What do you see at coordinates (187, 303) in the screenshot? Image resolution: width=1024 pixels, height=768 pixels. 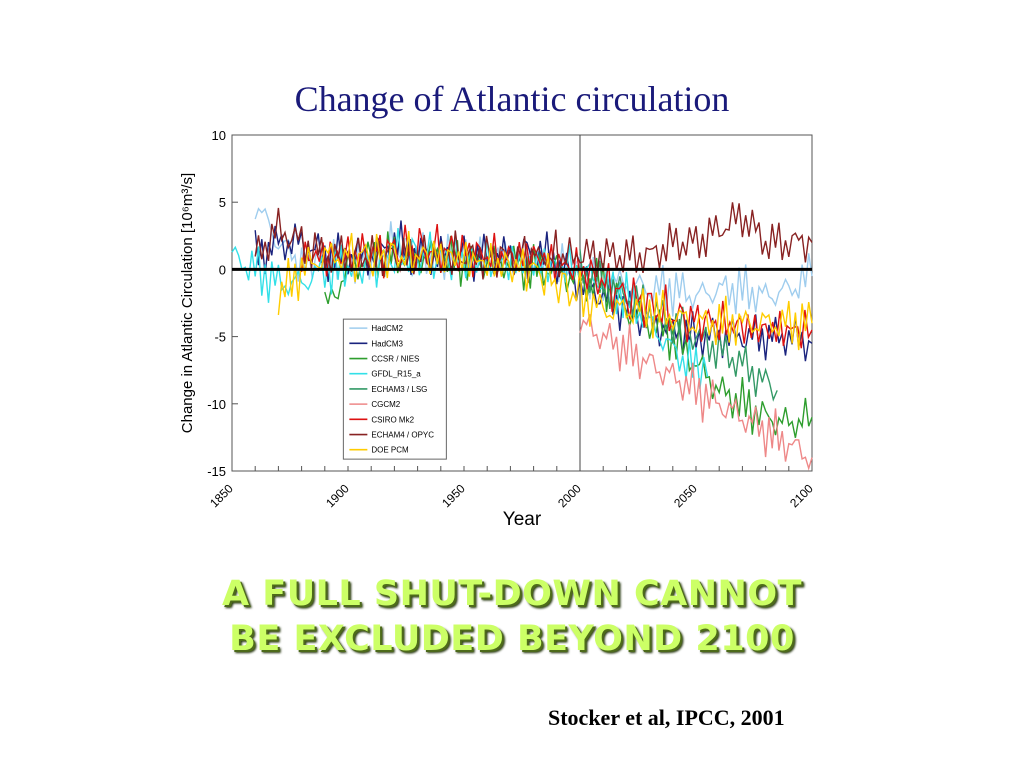 I see `y-axis-label: Change in Atlantic Circulation [10⁶m³/s]` at bounding box center [187, 303].